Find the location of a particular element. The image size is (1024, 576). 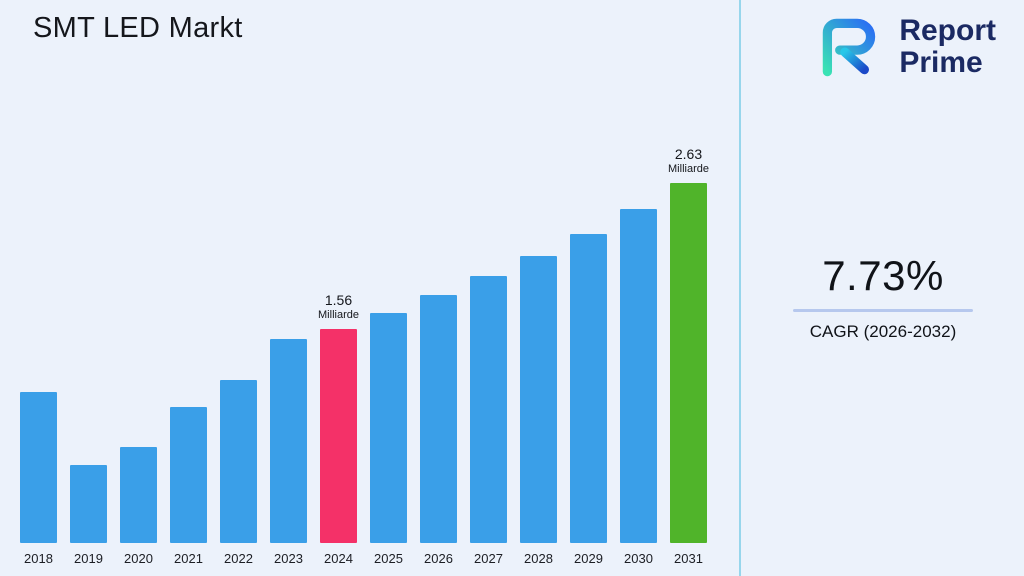

annotation-value: 1.56 is located at coordinates (338, 299).